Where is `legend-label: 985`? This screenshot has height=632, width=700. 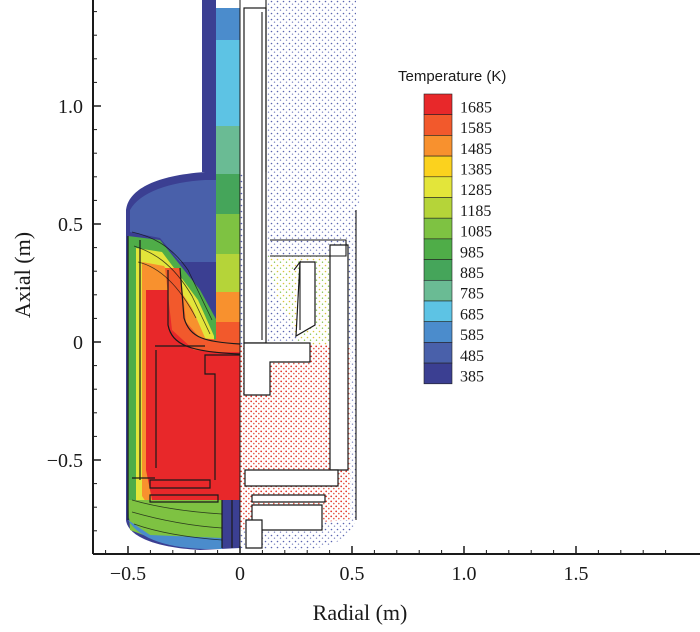 legend-label: 985 is located at coordinates (472, 252).